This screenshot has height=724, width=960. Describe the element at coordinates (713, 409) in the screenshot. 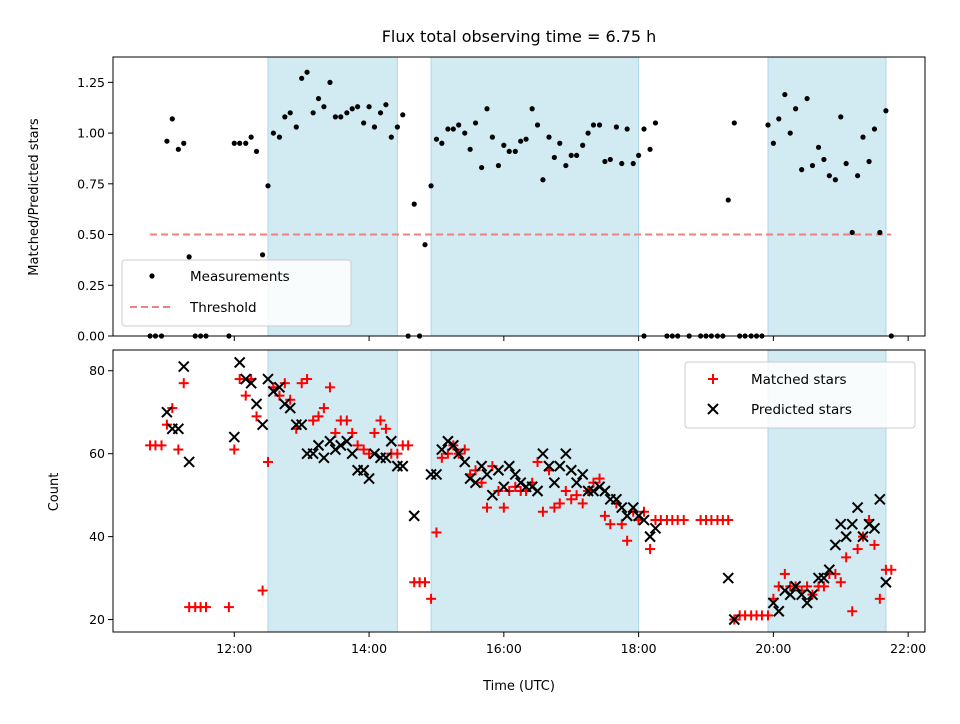

I see `legend-predicted-marker` at that location.